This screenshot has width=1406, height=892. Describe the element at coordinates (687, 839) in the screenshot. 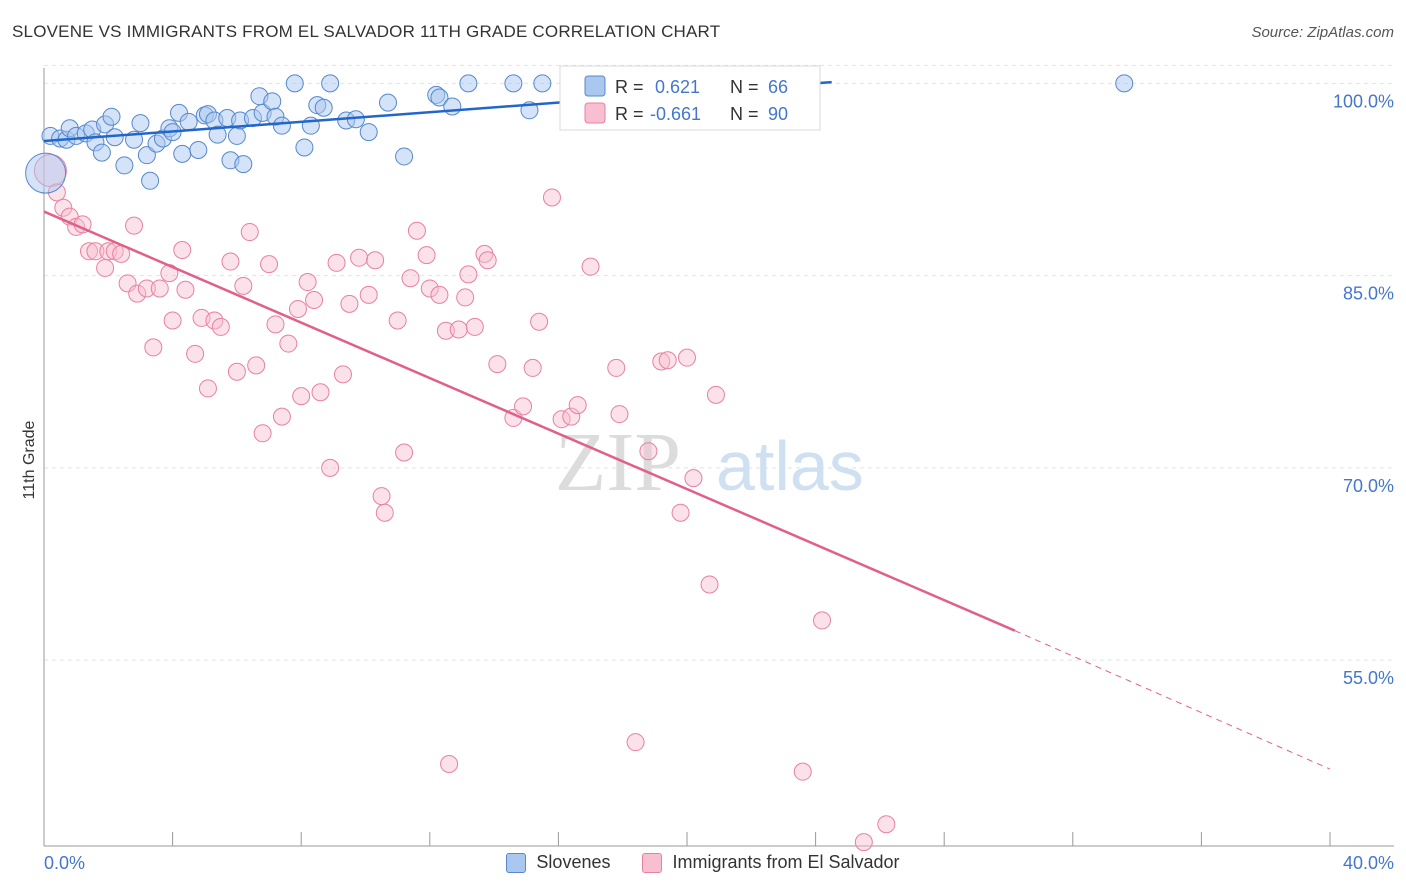

I see `x-ticks` at that location.